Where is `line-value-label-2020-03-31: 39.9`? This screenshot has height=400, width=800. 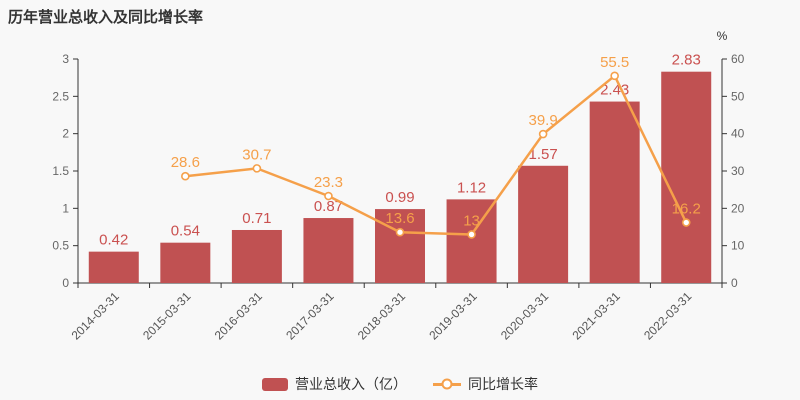
line-value-label-2020-03-31: 39.9 is located at coordinates (543, 120).